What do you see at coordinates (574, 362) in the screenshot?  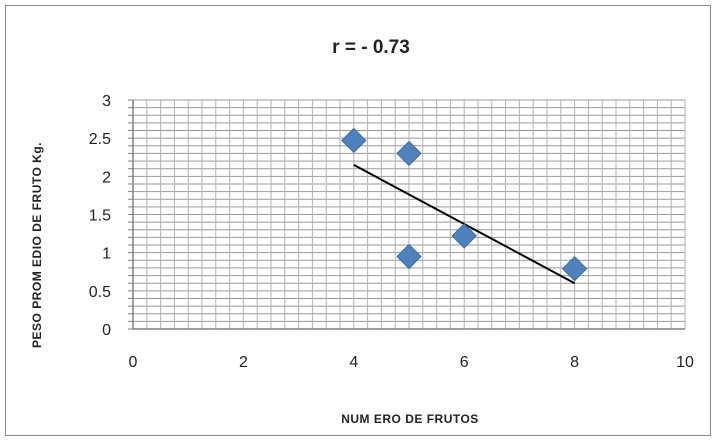 I see `x-tick-label: 8` at bounding box center [574, 362].